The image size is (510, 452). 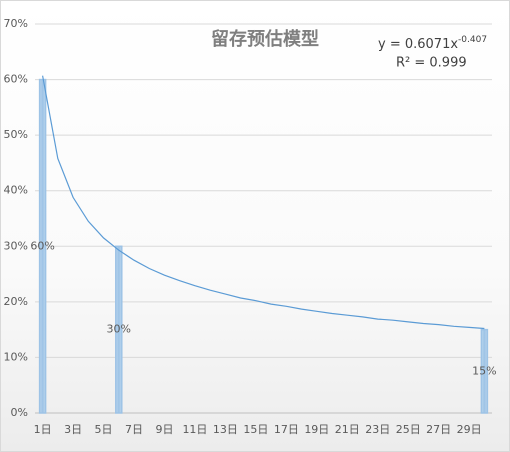 I want to click on y-tick-label: 60%, so click(x=16, y=79).